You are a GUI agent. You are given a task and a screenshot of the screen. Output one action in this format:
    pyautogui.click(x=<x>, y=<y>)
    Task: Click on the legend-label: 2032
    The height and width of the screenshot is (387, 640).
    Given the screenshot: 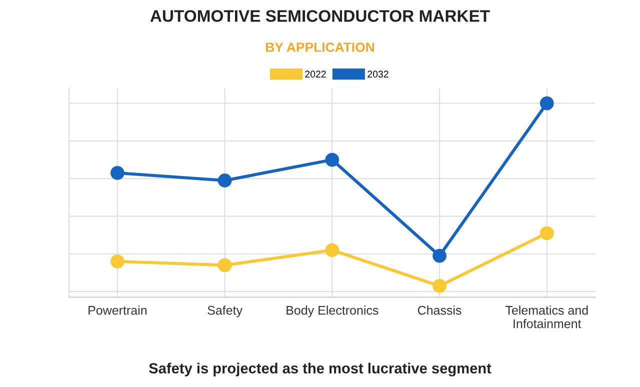 What is the action you would take?
    pyautogui.click(x=378, y=74)
    